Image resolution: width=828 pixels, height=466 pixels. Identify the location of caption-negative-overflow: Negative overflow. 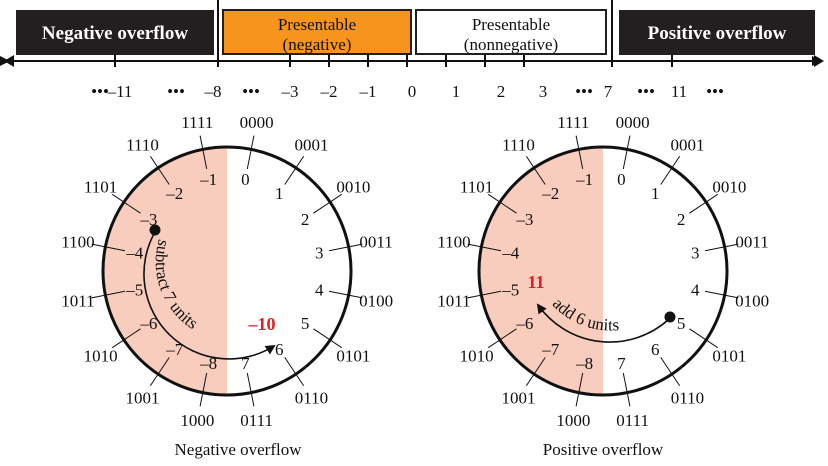
(239, 449).